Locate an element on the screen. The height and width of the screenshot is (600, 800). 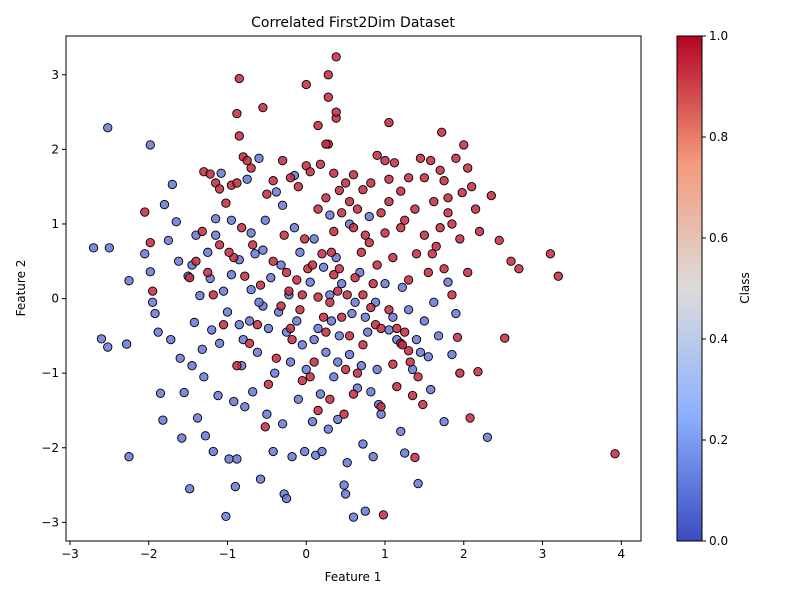
colorbar-tick-label: 0.4 is located at coordinates (718, 339).